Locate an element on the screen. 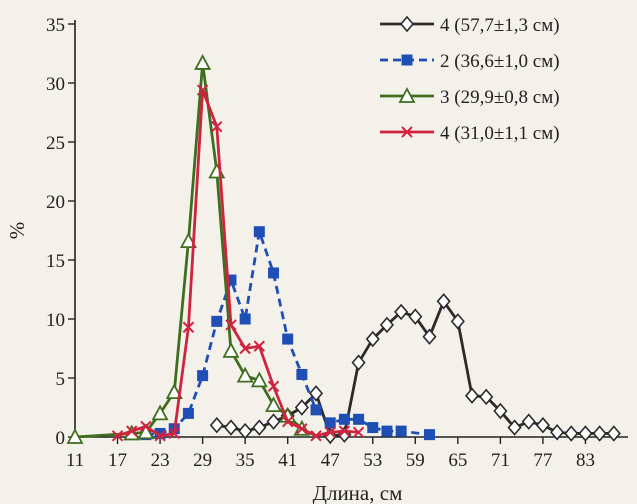  x-tick-label: 35 is located at coordinates (245, 460).